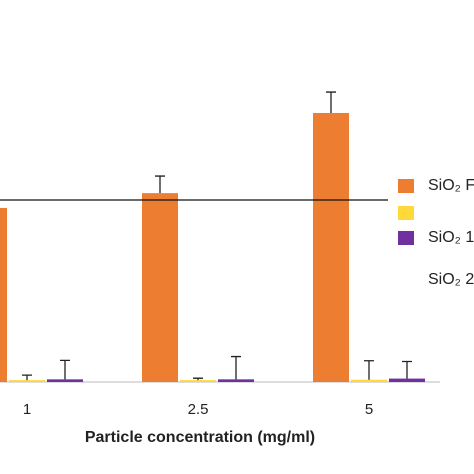  I want to click on legend-label: SiO₂ 1, so click(451, 237).